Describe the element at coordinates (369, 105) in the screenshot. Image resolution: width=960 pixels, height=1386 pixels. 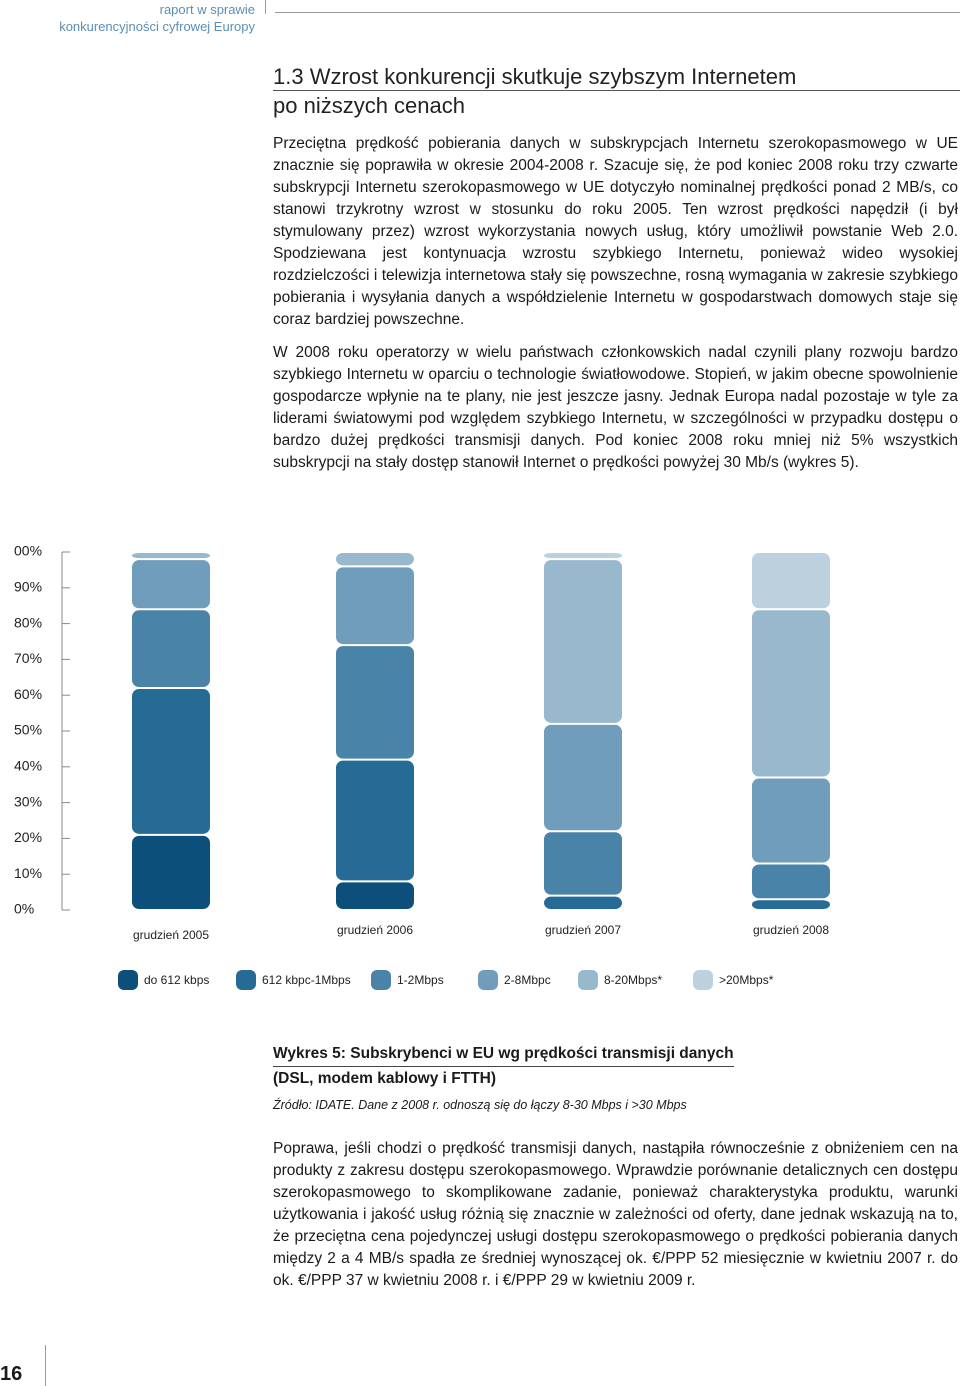
I see `title-line: po niższych cenach` at that location.